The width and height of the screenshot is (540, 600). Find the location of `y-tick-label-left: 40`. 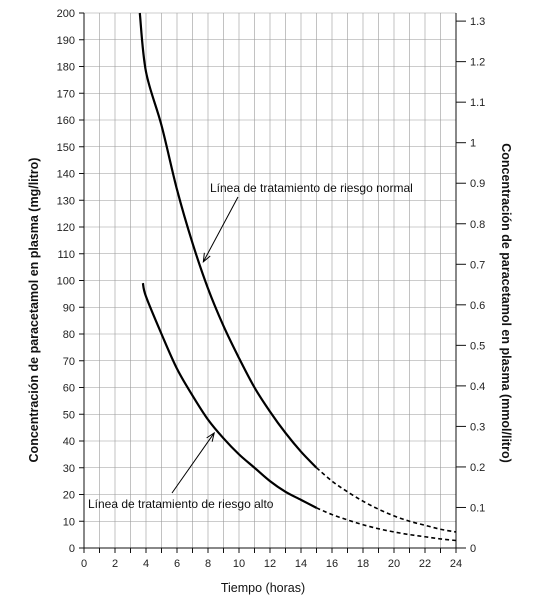

y-tick-label-left: 40 is located at coordinates (69, 442).